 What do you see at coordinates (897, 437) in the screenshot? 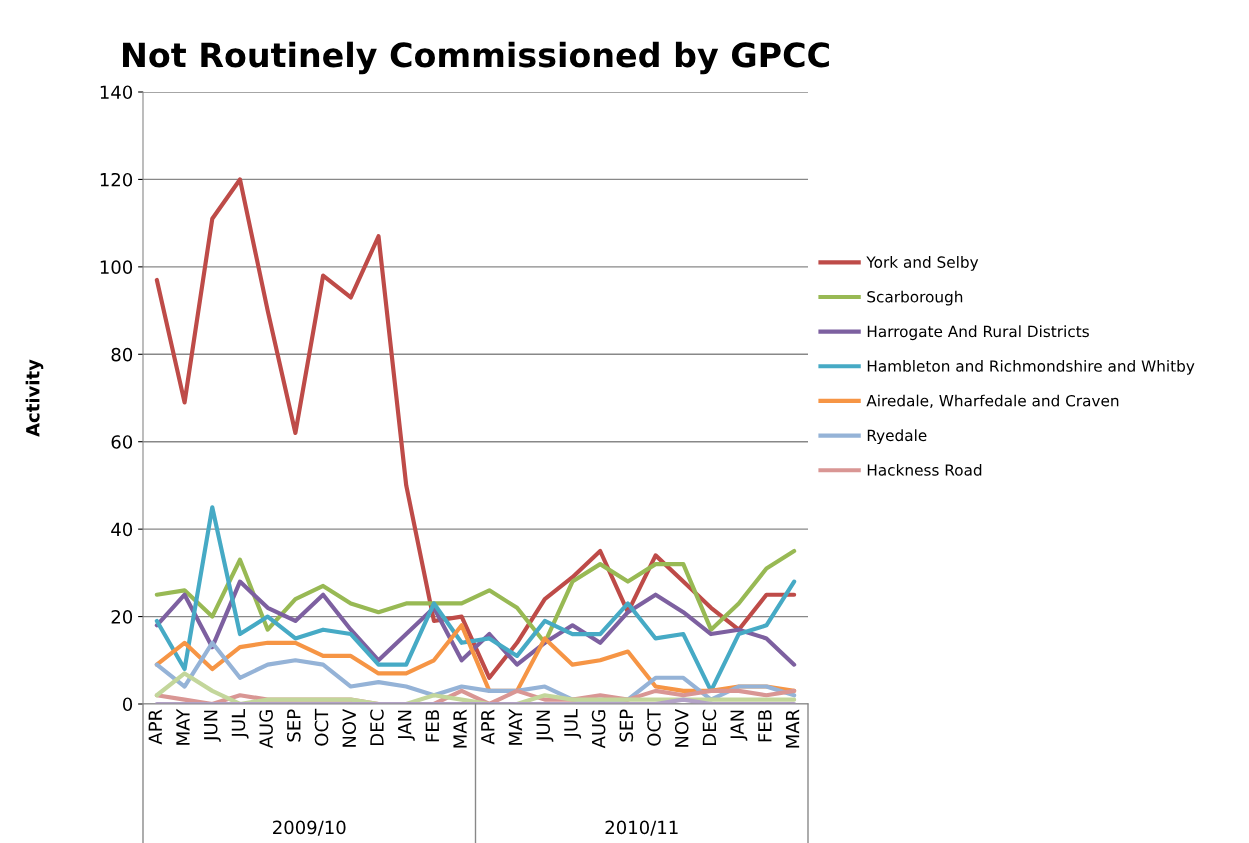
I see `legend-label: Ryedale` at bounding box center [897, 437].